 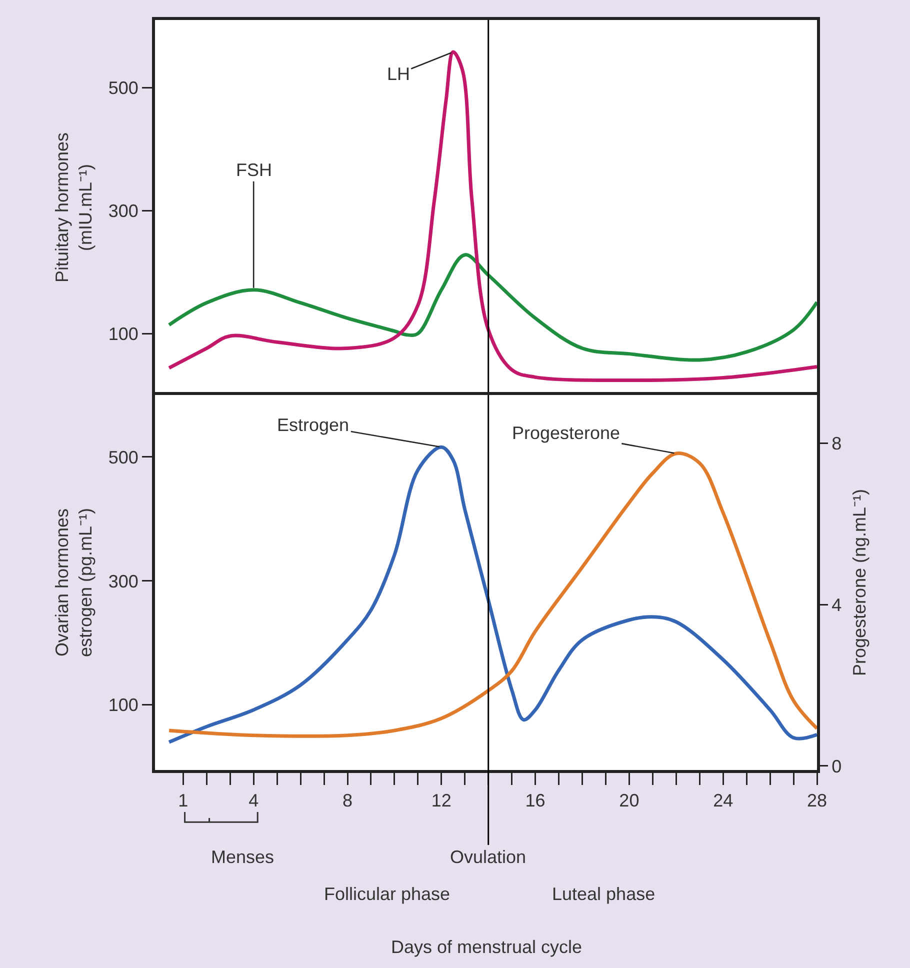 I want to click on y-axis-title: Ovarian hormones estrogen (pg.mL⁻¹), so click(x=74, y=583).